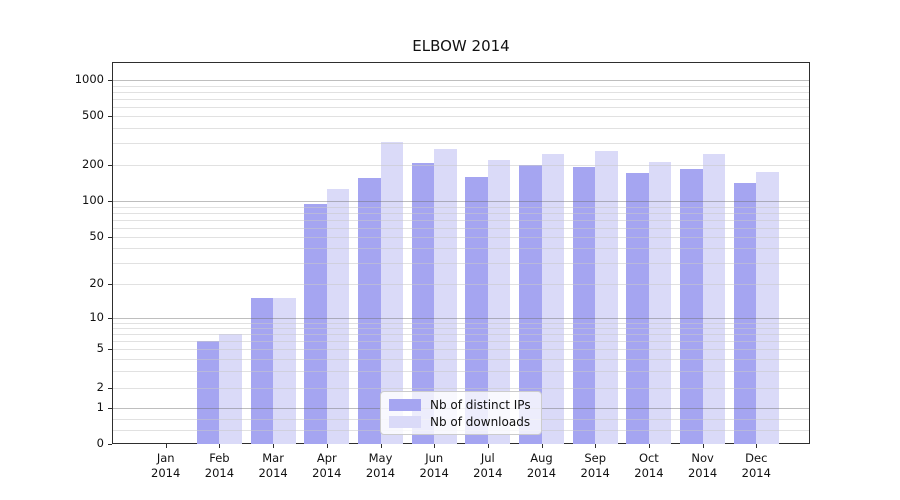 The image size is (900, 500). Describe the element at coordinates (480, 404) in the screenshot. I see `legend-label-distinct-ips: Nb of distinct IPs` at that location.